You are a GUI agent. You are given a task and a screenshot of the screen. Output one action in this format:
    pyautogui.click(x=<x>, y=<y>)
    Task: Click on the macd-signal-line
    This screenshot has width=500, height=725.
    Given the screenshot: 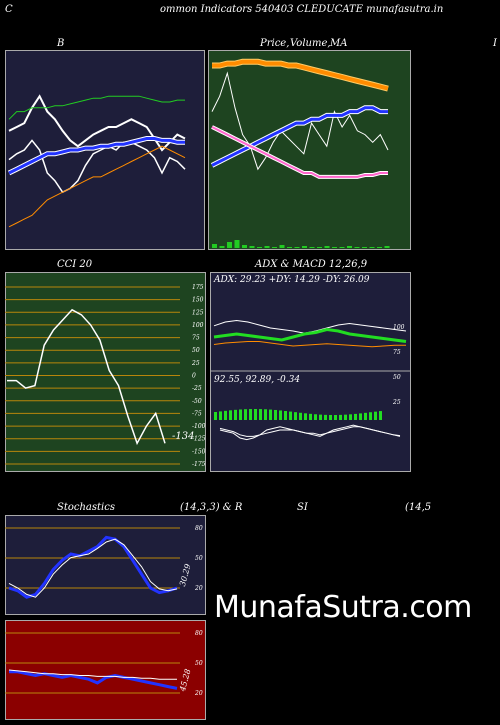 What is the action you would take?
    pyautogui.click(x=310, y=431)
    